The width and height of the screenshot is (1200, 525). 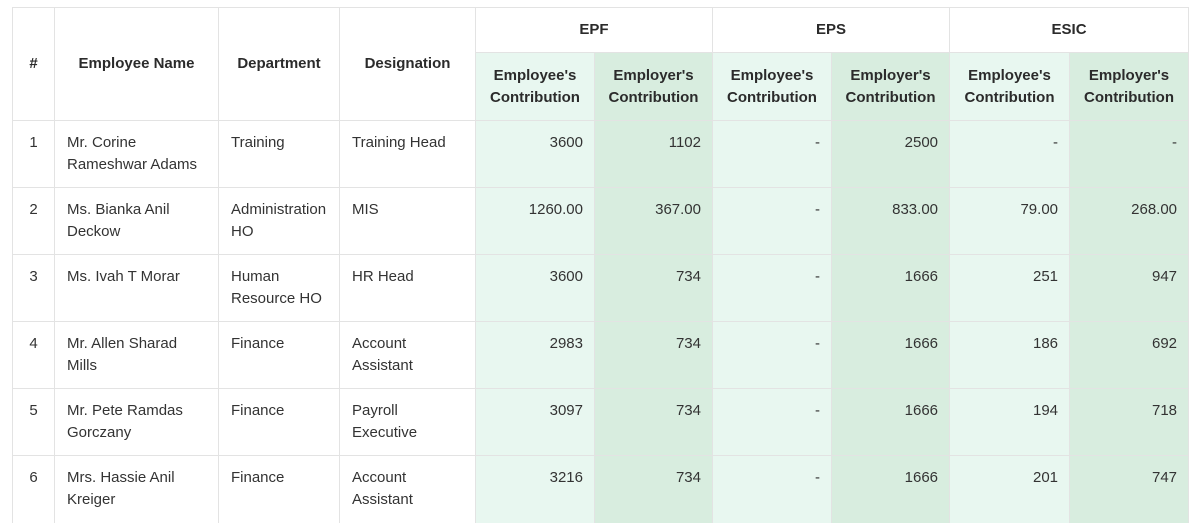 I want to click on header-esic-employer-contribution: Employer's Contribution, so click(x=1129, y=86).